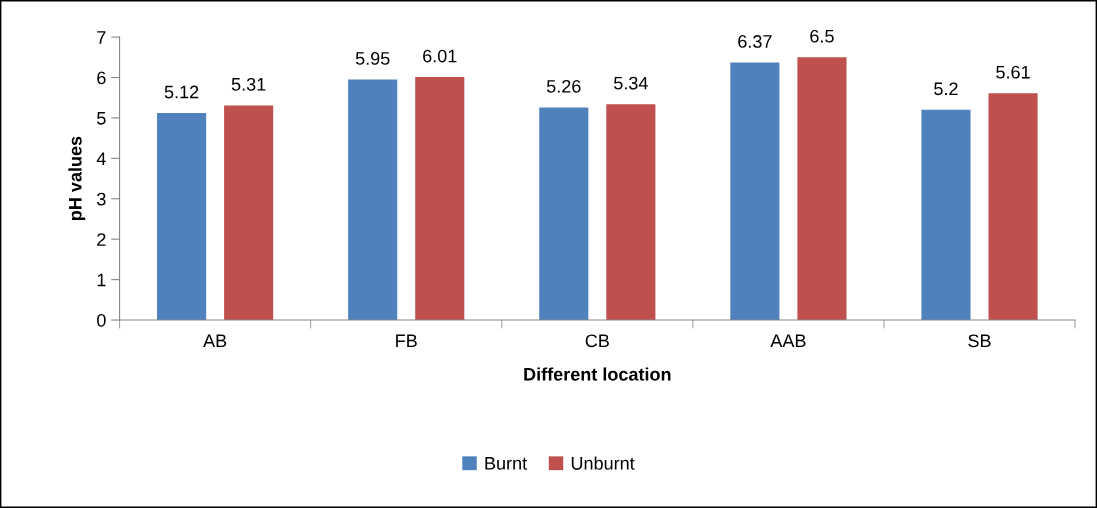 This screenshot has height=508, width=1097. I want to click on data-label: 5.2, so click(946, 89).